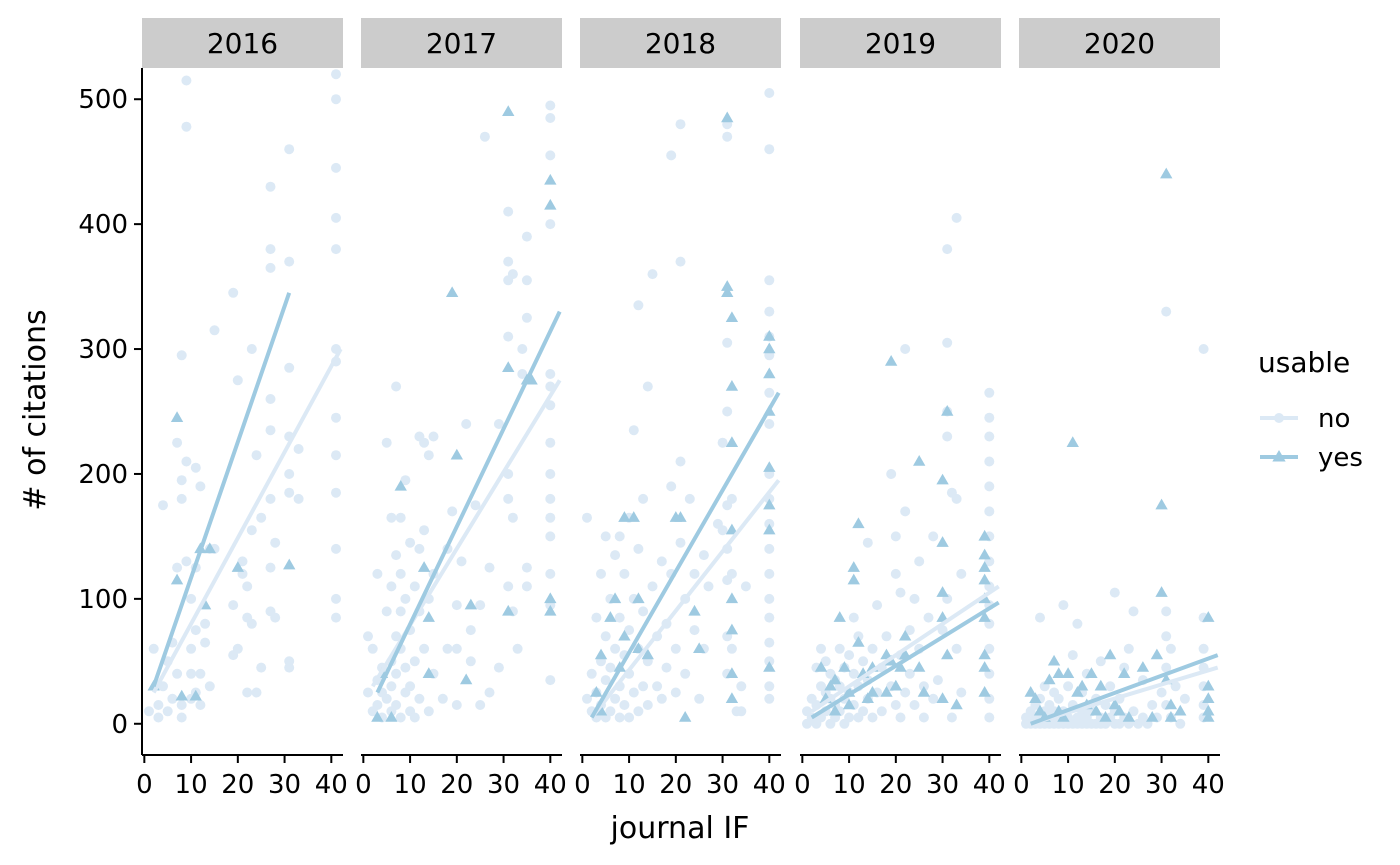  What do you see at coordinates (461, 43) in the screenshot?
I see `facet-strip` at bounding box center [461, 43].